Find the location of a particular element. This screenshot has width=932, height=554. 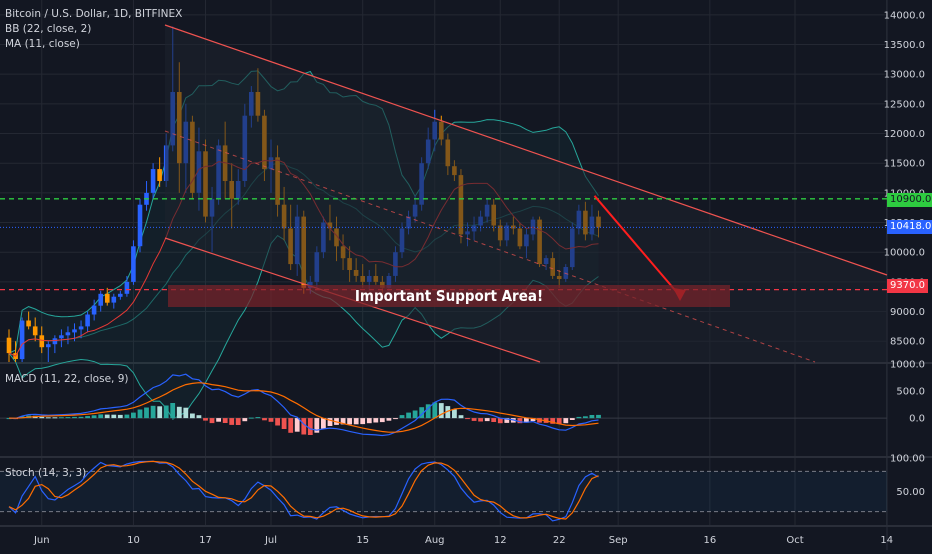

time-tick-label: Sep is located at coordinates (618, 540).